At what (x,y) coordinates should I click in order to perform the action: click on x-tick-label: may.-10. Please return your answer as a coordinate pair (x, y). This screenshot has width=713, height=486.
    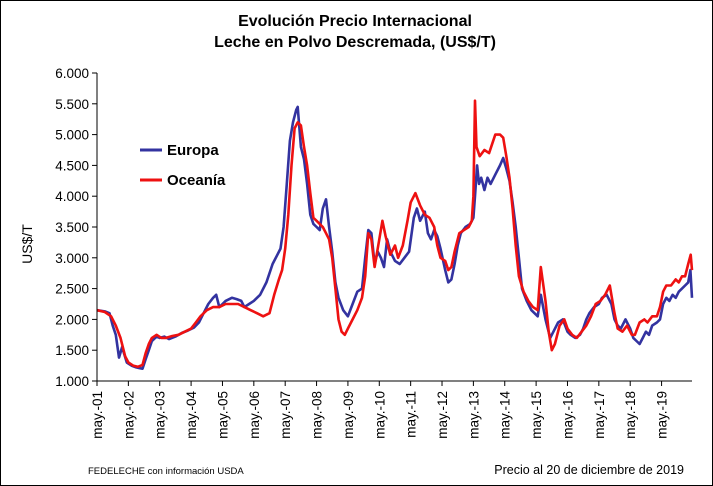
    Looking at the image, I should click on (379, 415).